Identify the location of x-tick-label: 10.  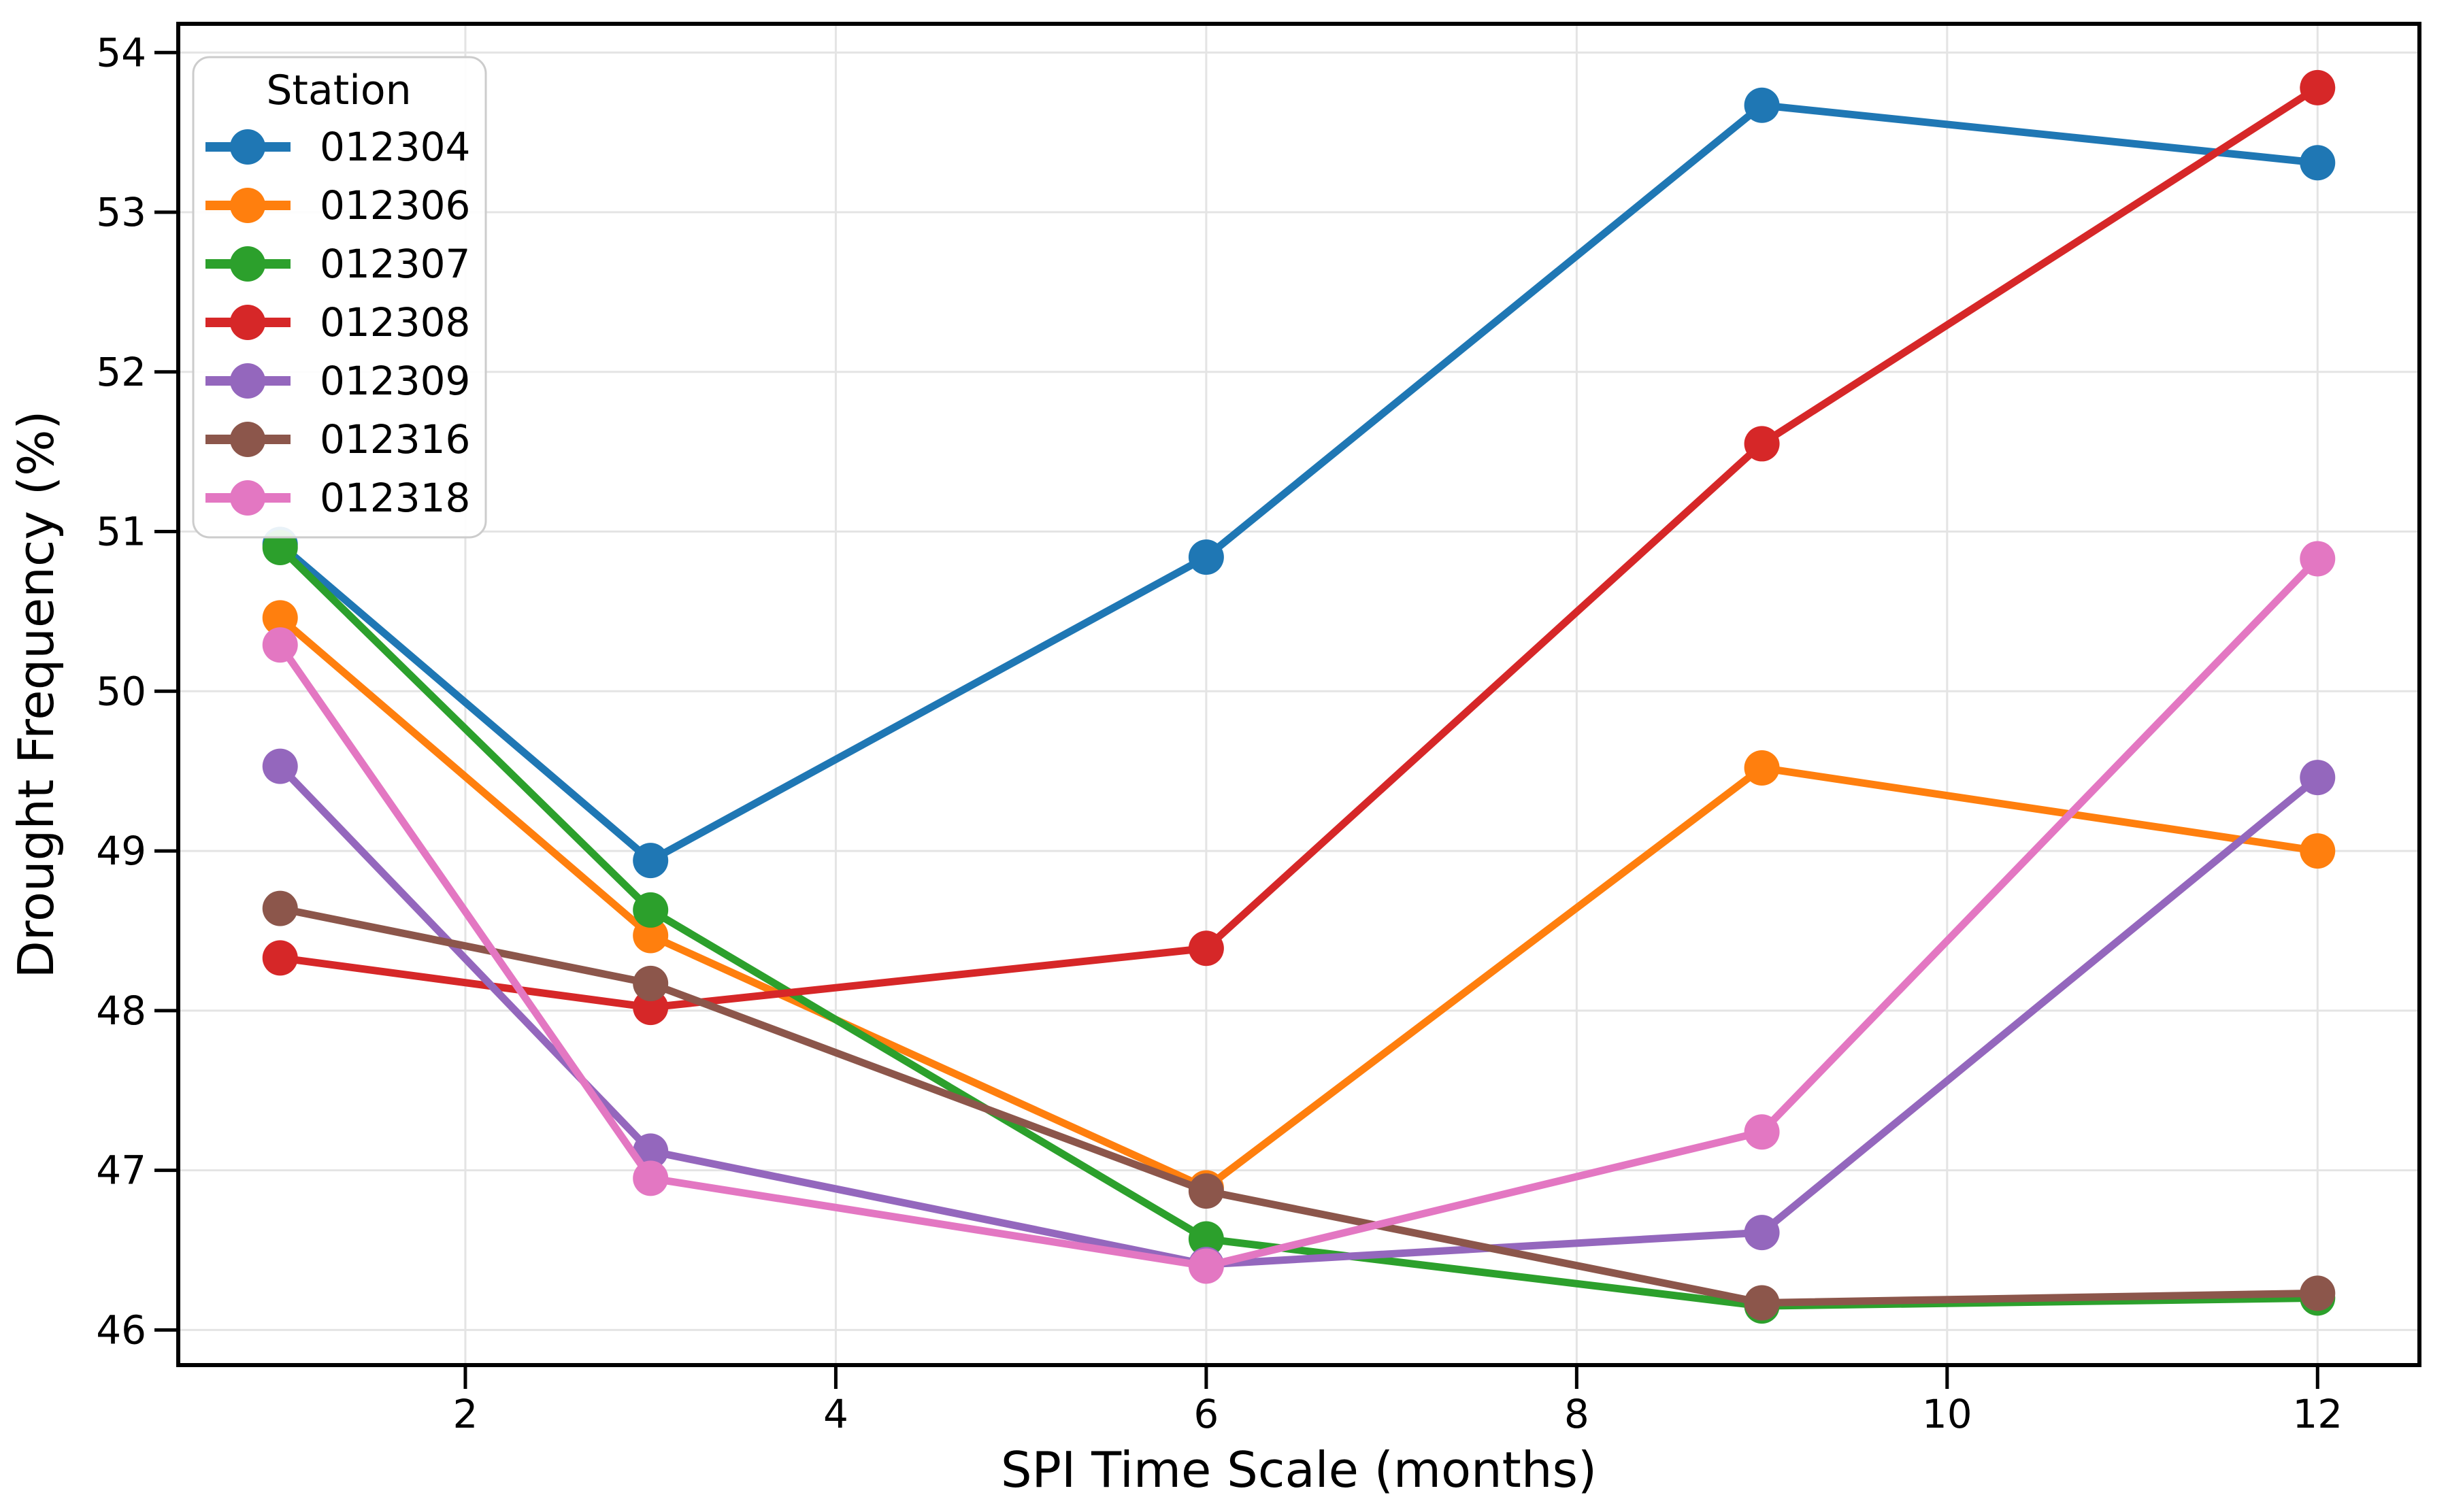
(1947, 1414).